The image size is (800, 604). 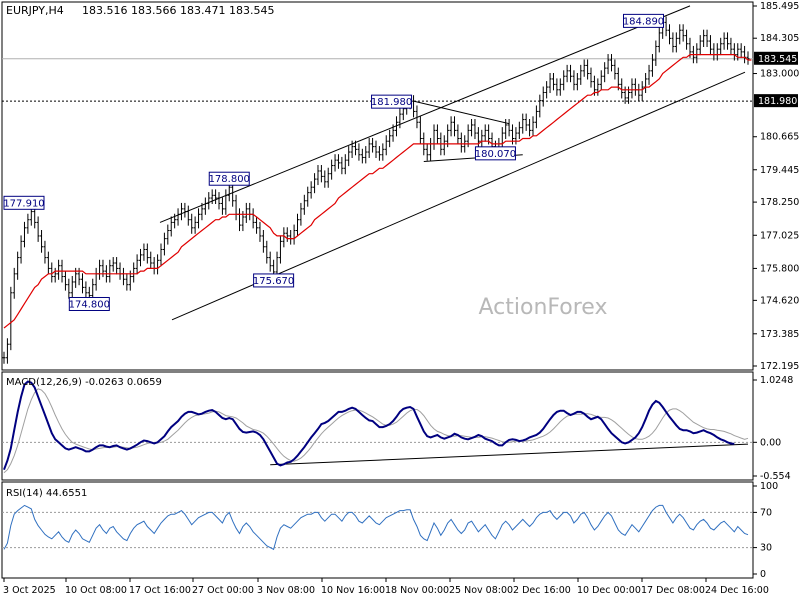 What do you see at coordinates (776, 380) in the screenshot?
I see `macd-ytick-label: 1.0248` at bounding box center [776, 380].